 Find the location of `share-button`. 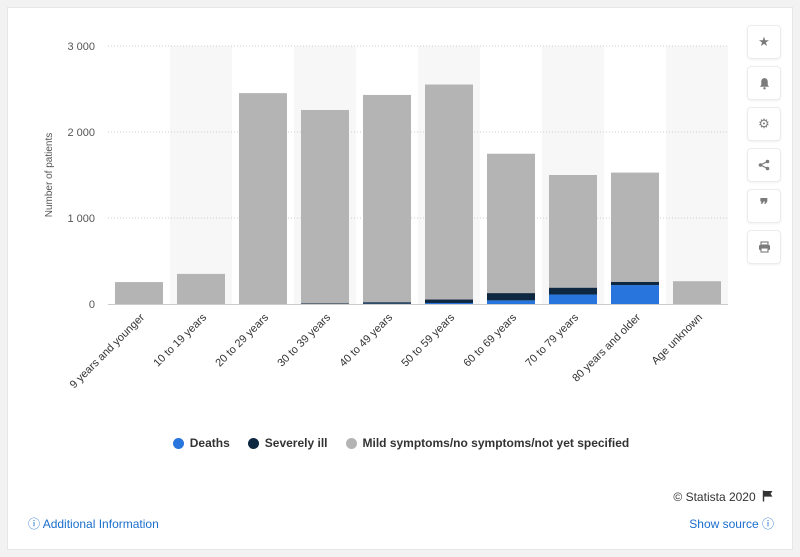

share-button is located at coordinates (764, 165).